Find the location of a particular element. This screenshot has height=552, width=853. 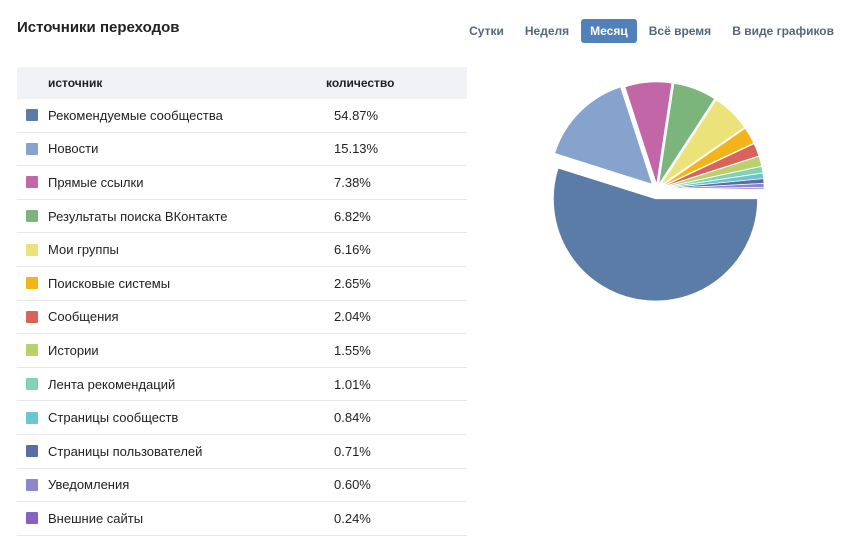

source-percentage: 0.84% is located at coordinates (352, 418).